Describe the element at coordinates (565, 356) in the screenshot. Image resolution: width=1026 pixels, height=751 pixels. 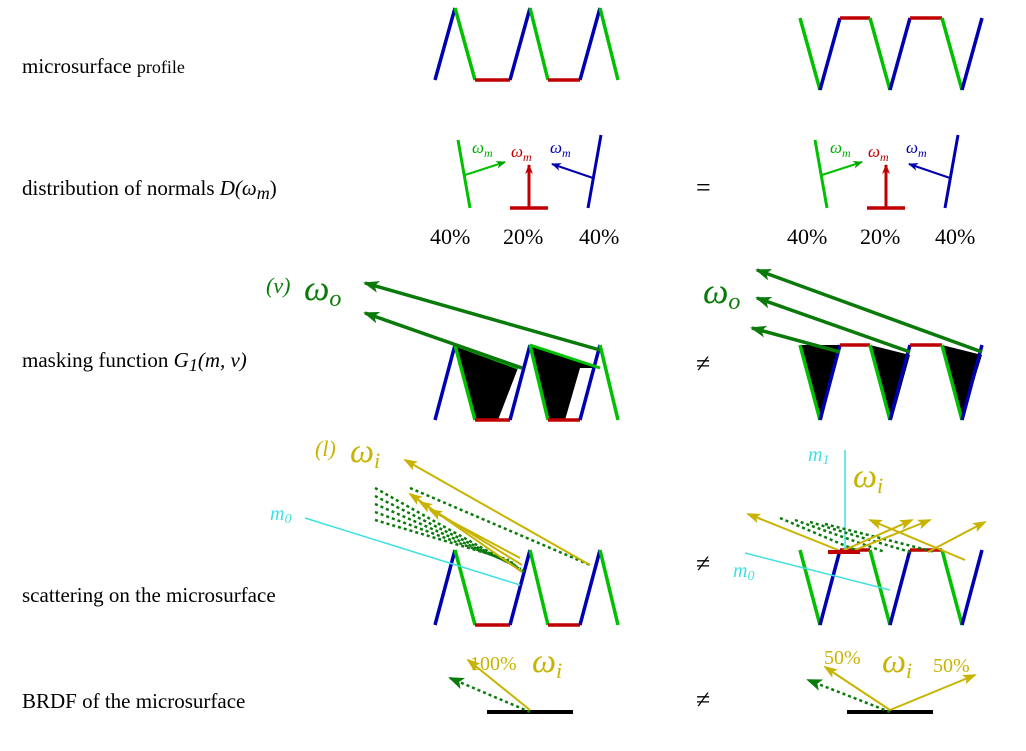
I see `masked-facet` at that location.